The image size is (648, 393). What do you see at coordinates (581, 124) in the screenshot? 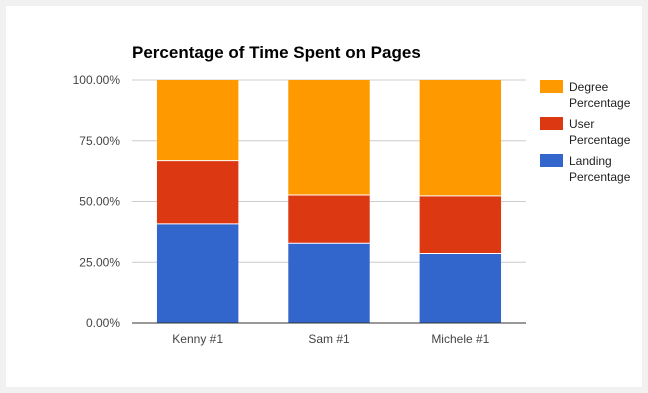
I see `legend-label: User` at bounding box center [581, 124].